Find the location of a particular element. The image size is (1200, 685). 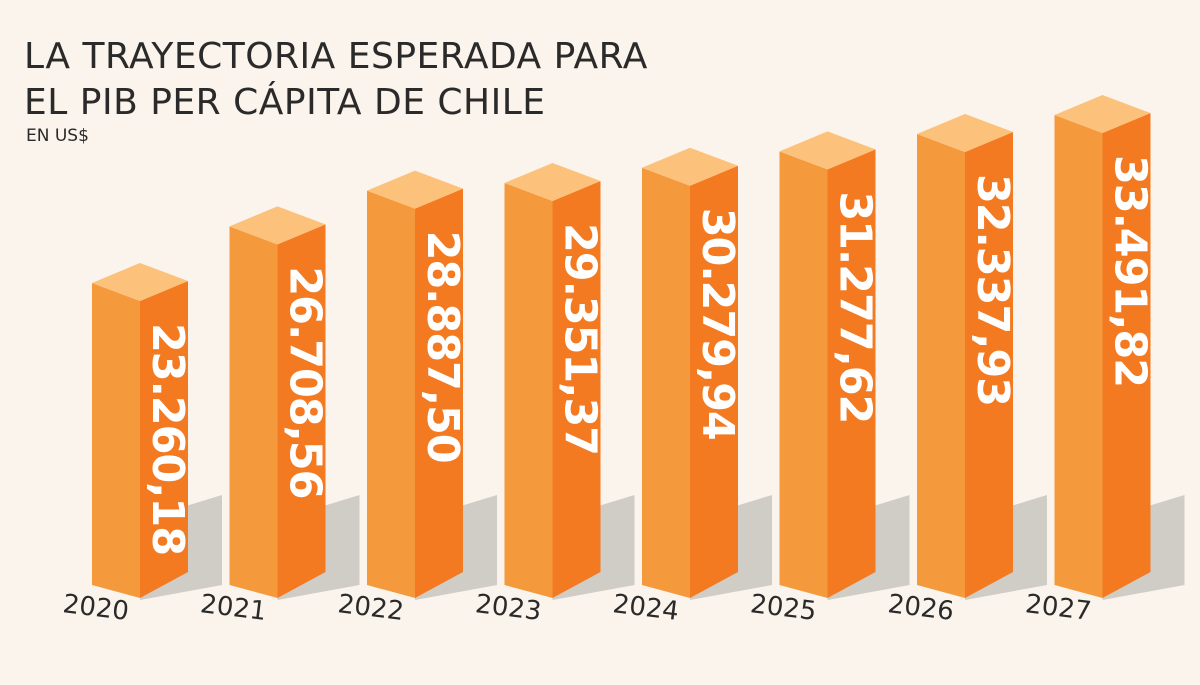

bar: 32.337,93 is located at coordinates (967, 355).